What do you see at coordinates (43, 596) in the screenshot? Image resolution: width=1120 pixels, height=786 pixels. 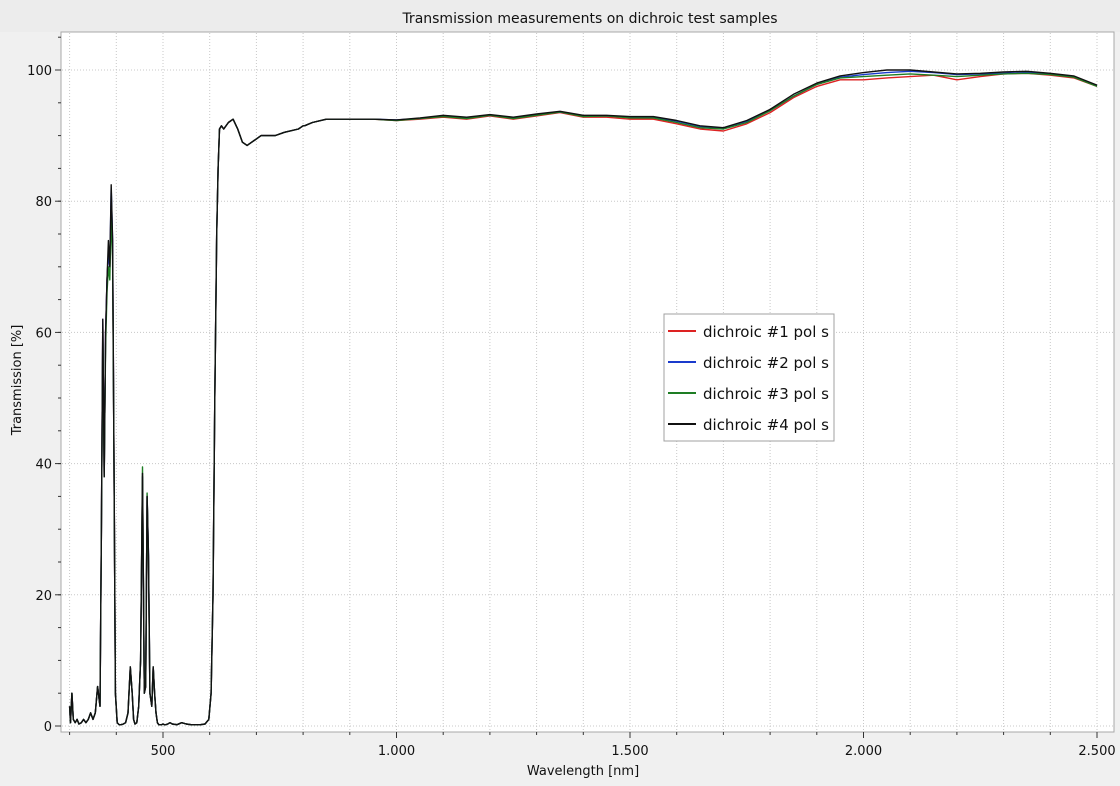 I see `y-tick-label: 20` at bounding box center [43, 596].